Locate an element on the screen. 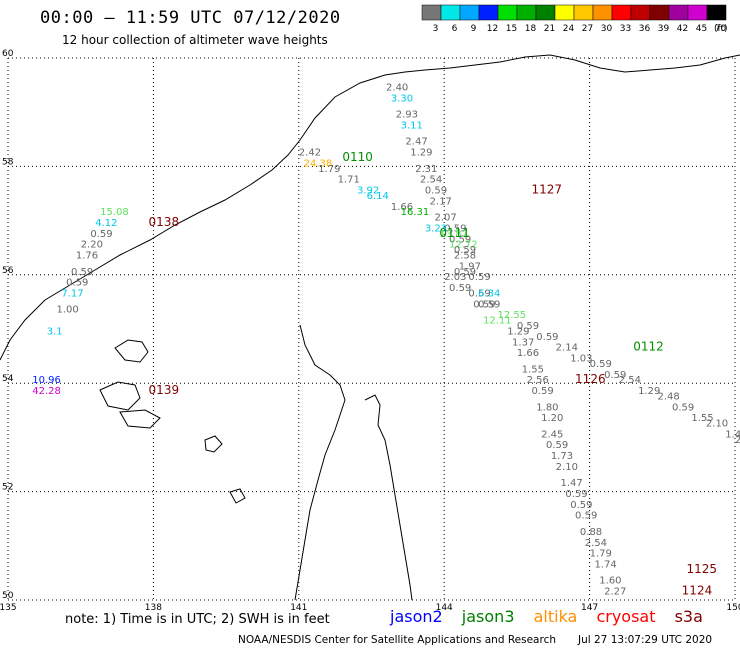  wave-observation: 2.40 is located at coordinates (397, 88).